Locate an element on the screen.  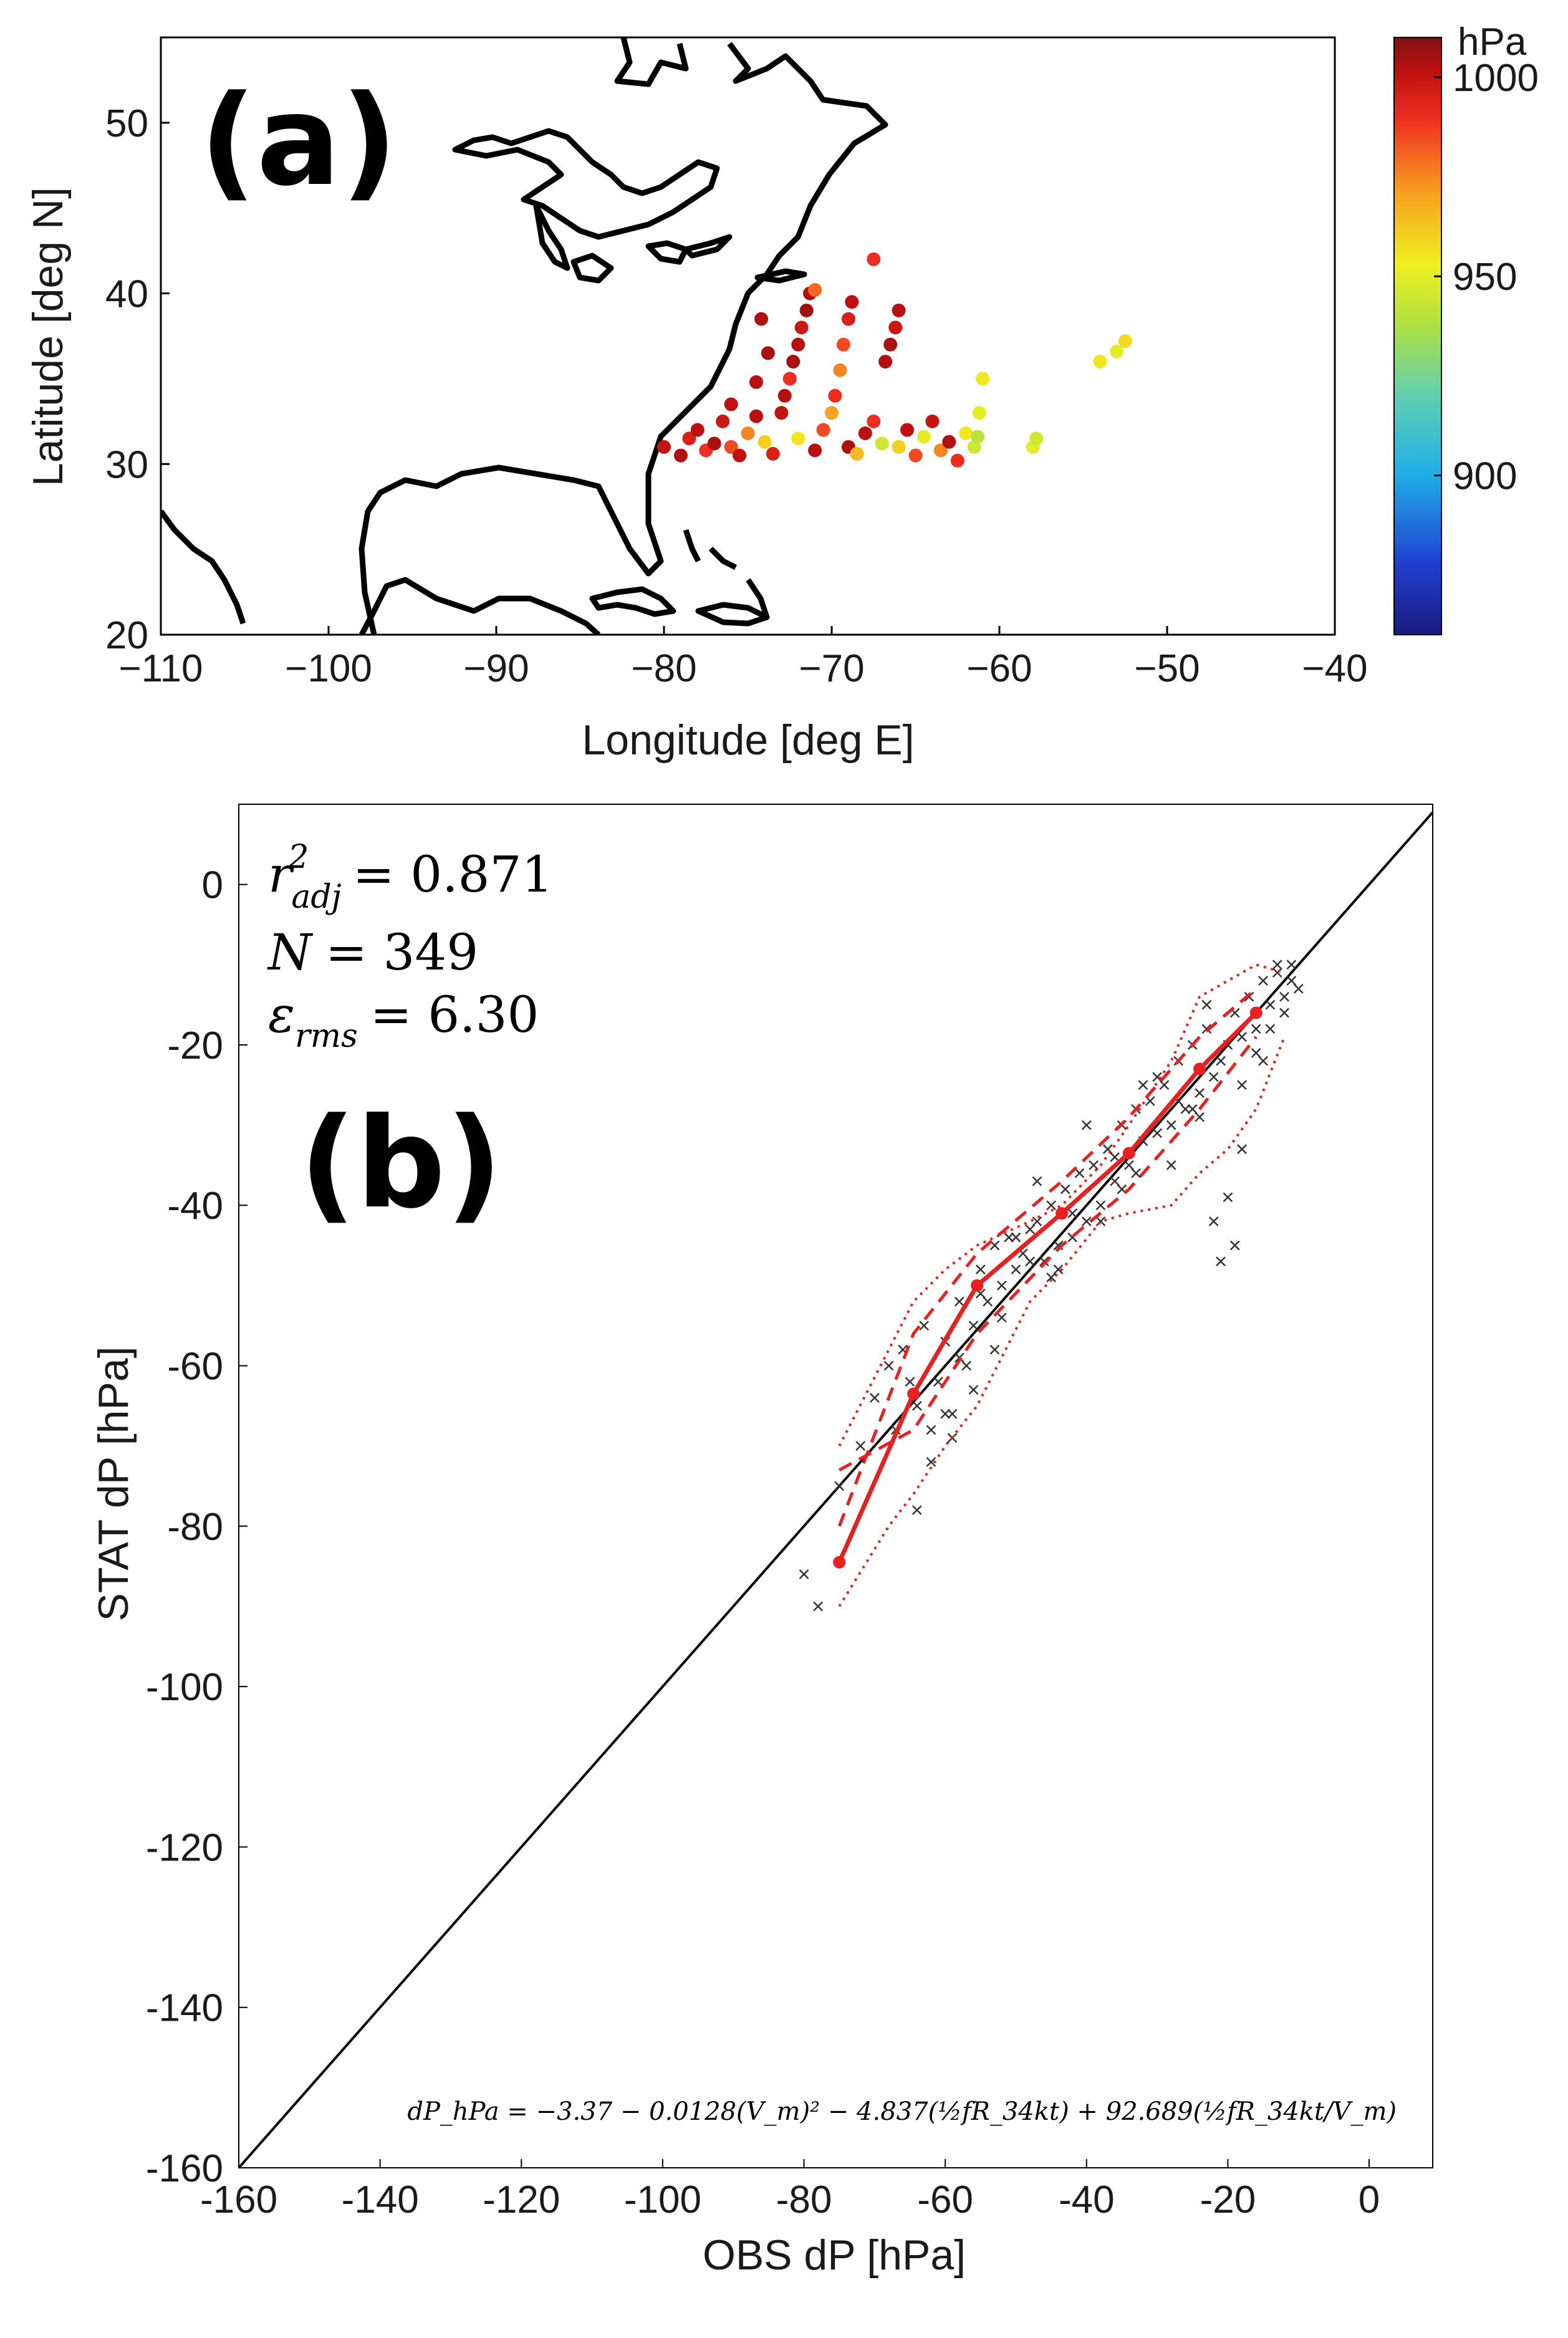
scatter-xtick-label: -40 is located at coordinates (1087, 2199).